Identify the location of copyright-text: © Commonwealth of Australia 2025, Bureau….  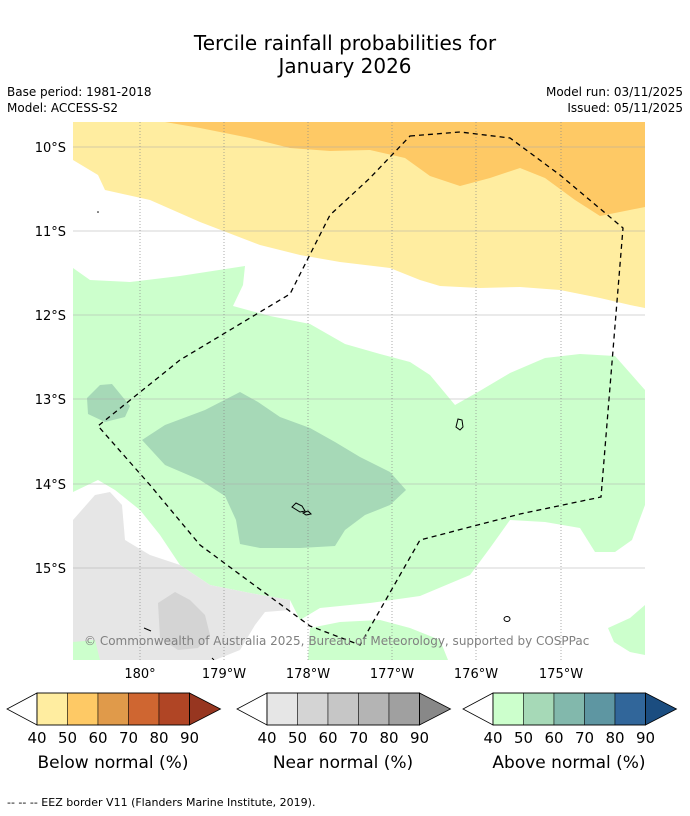
(336, 641).